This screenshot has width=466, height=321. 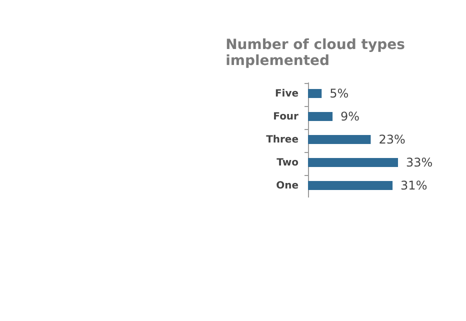 I want to click on y-tick-label: One, so click(x=287, y=186).